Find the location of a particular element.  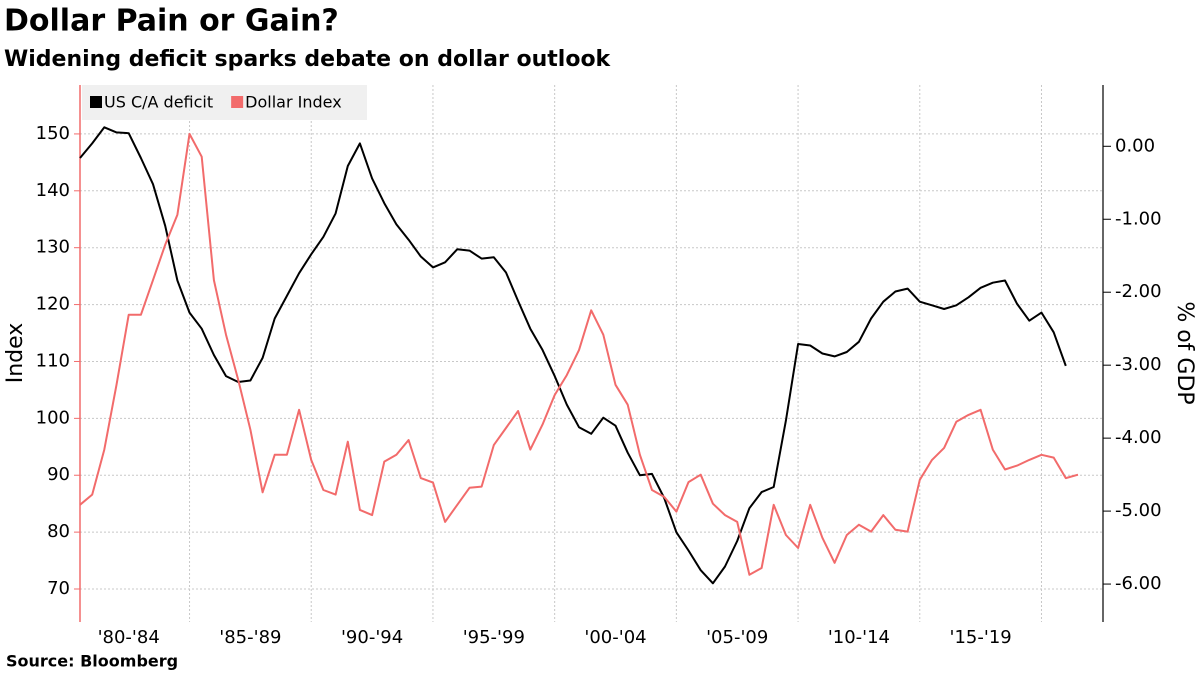

y-axis-label: Index is located at coordinates (15, 353).